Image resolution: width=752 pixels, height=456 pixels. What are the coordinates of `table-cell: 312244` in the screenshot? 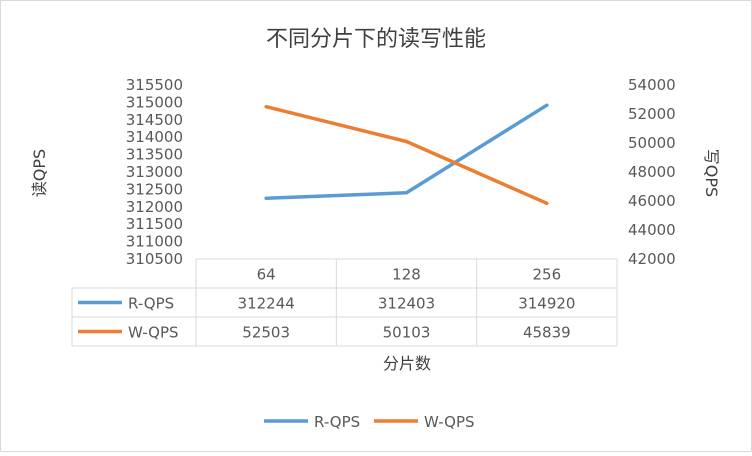 It's located at (266, 304).